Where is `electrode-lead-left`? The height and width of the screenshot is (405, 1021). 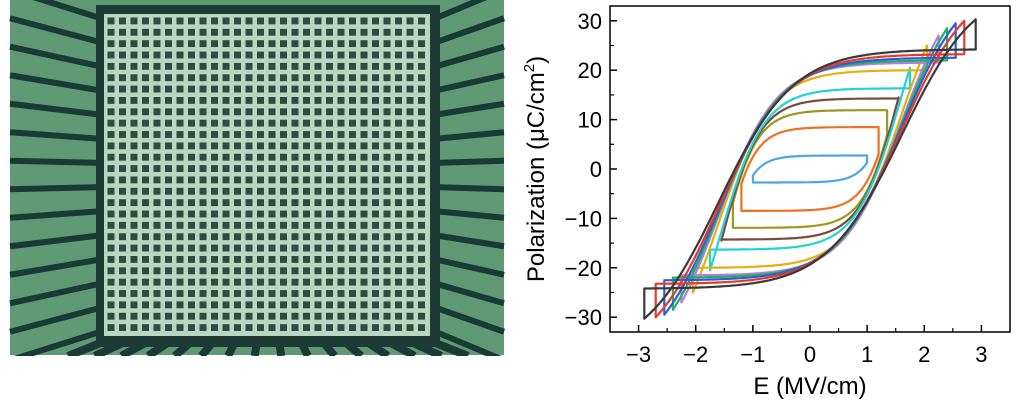
electrode-lead-left is located at coordinates (55, 161).